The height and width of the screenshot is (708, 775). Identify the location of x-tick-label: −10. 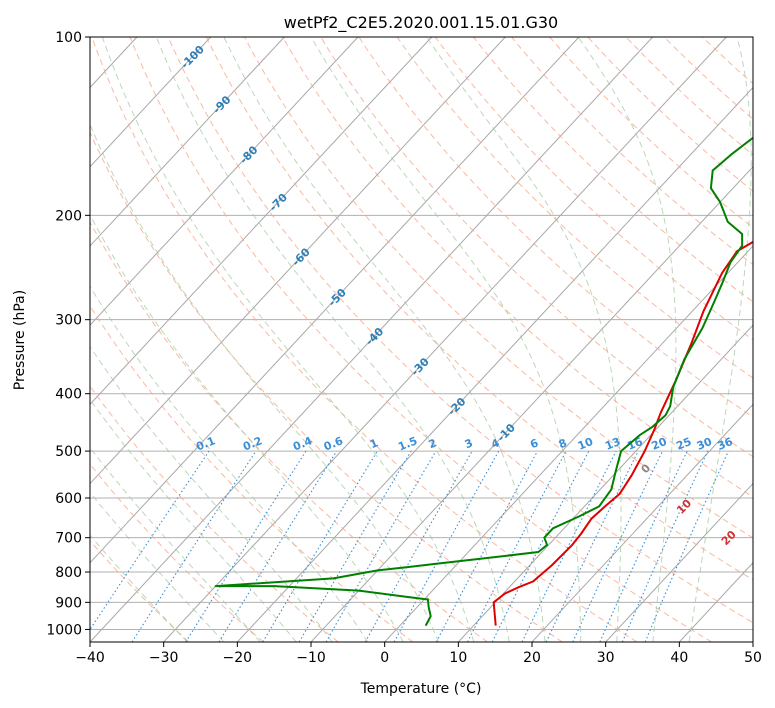
(311, 658).